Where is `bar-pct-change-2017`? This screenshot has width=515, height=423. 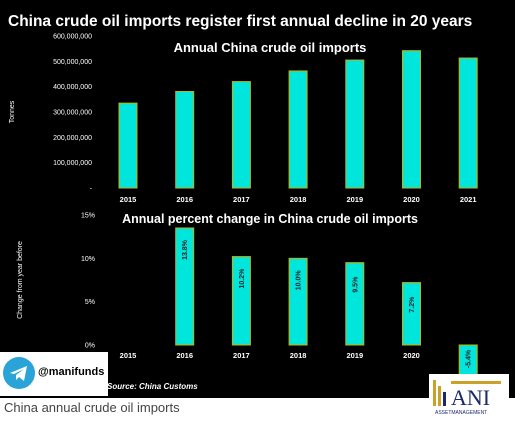 bar-pct-change-2017 is located at coordinates (241, 301).